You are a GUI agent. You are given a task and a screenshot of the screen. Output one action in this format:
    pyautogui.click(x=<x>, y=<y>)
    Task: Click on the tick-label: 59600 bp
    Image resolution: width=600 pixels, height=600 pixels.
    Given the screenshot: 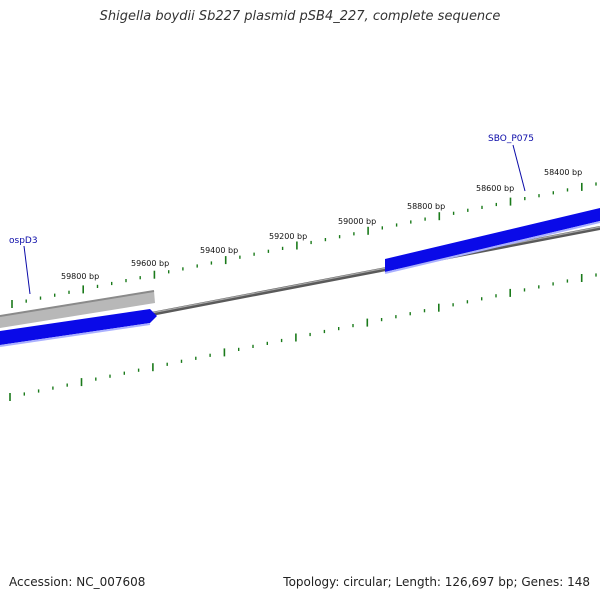 What is the action you would take?
    pyautogui.click(x=150, y=263)
    